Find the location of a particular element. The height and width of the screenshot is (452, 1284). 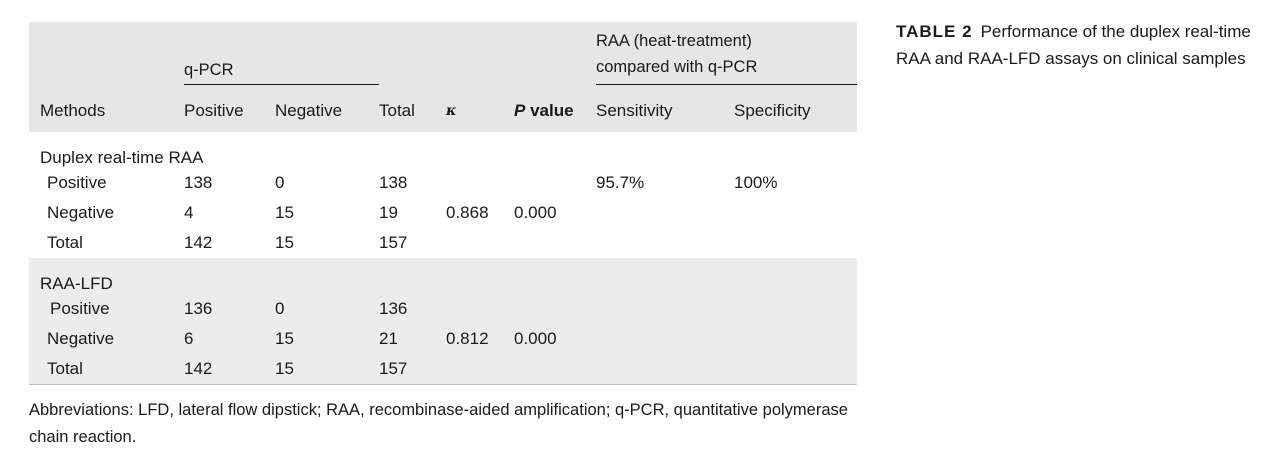

table-row: Negative 6 15 21 0.812 0.000 is located at coordinates (443, 339).